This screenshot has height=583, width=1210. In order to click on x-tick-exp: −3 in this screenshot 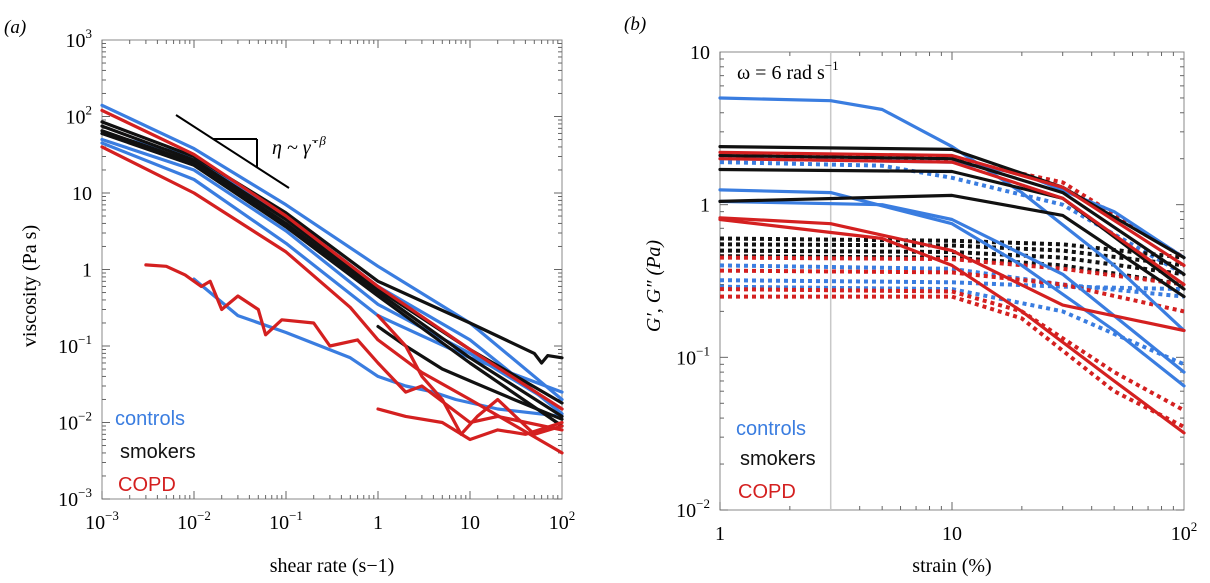, I will do `click(112, 515)`.